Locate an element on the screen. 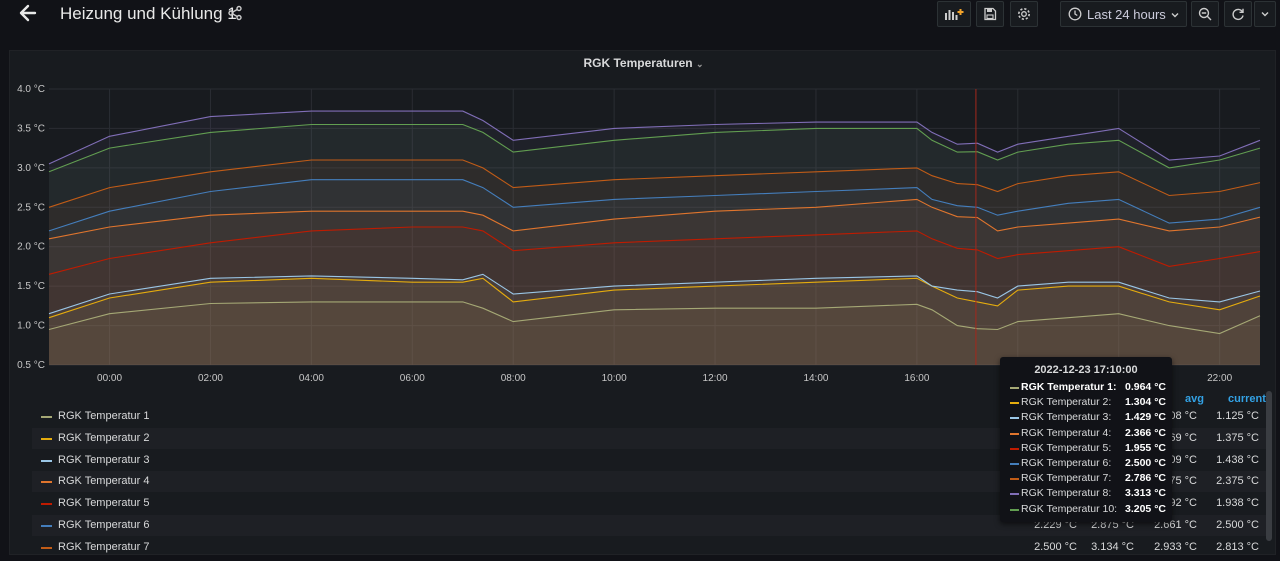 Image resolution: width=1280 pixels, height=561 pixels. legend-value-current: 1.938 °C is located at coordinates (1237, 503).